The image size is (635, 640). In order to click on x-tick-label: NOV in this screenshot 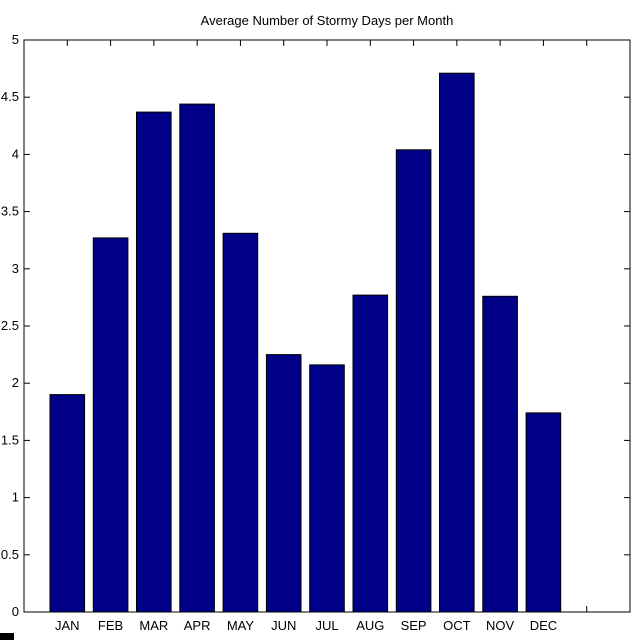, I will do `click(500, 625)`.